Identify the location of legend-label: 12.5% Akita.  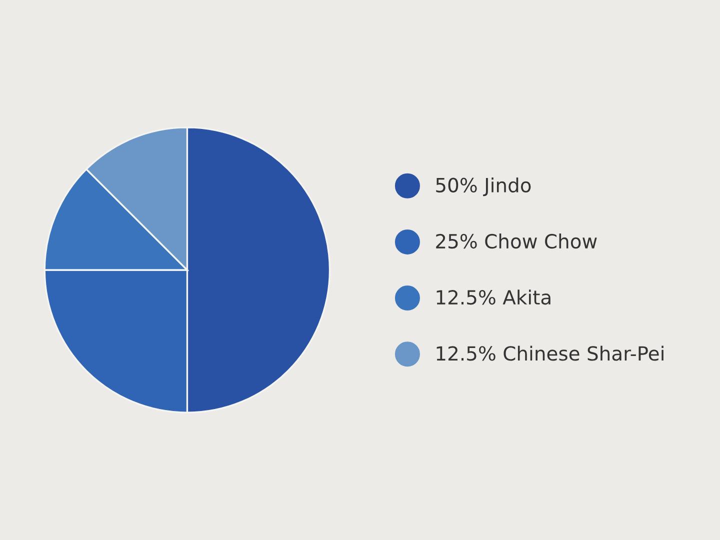
(493, 297).